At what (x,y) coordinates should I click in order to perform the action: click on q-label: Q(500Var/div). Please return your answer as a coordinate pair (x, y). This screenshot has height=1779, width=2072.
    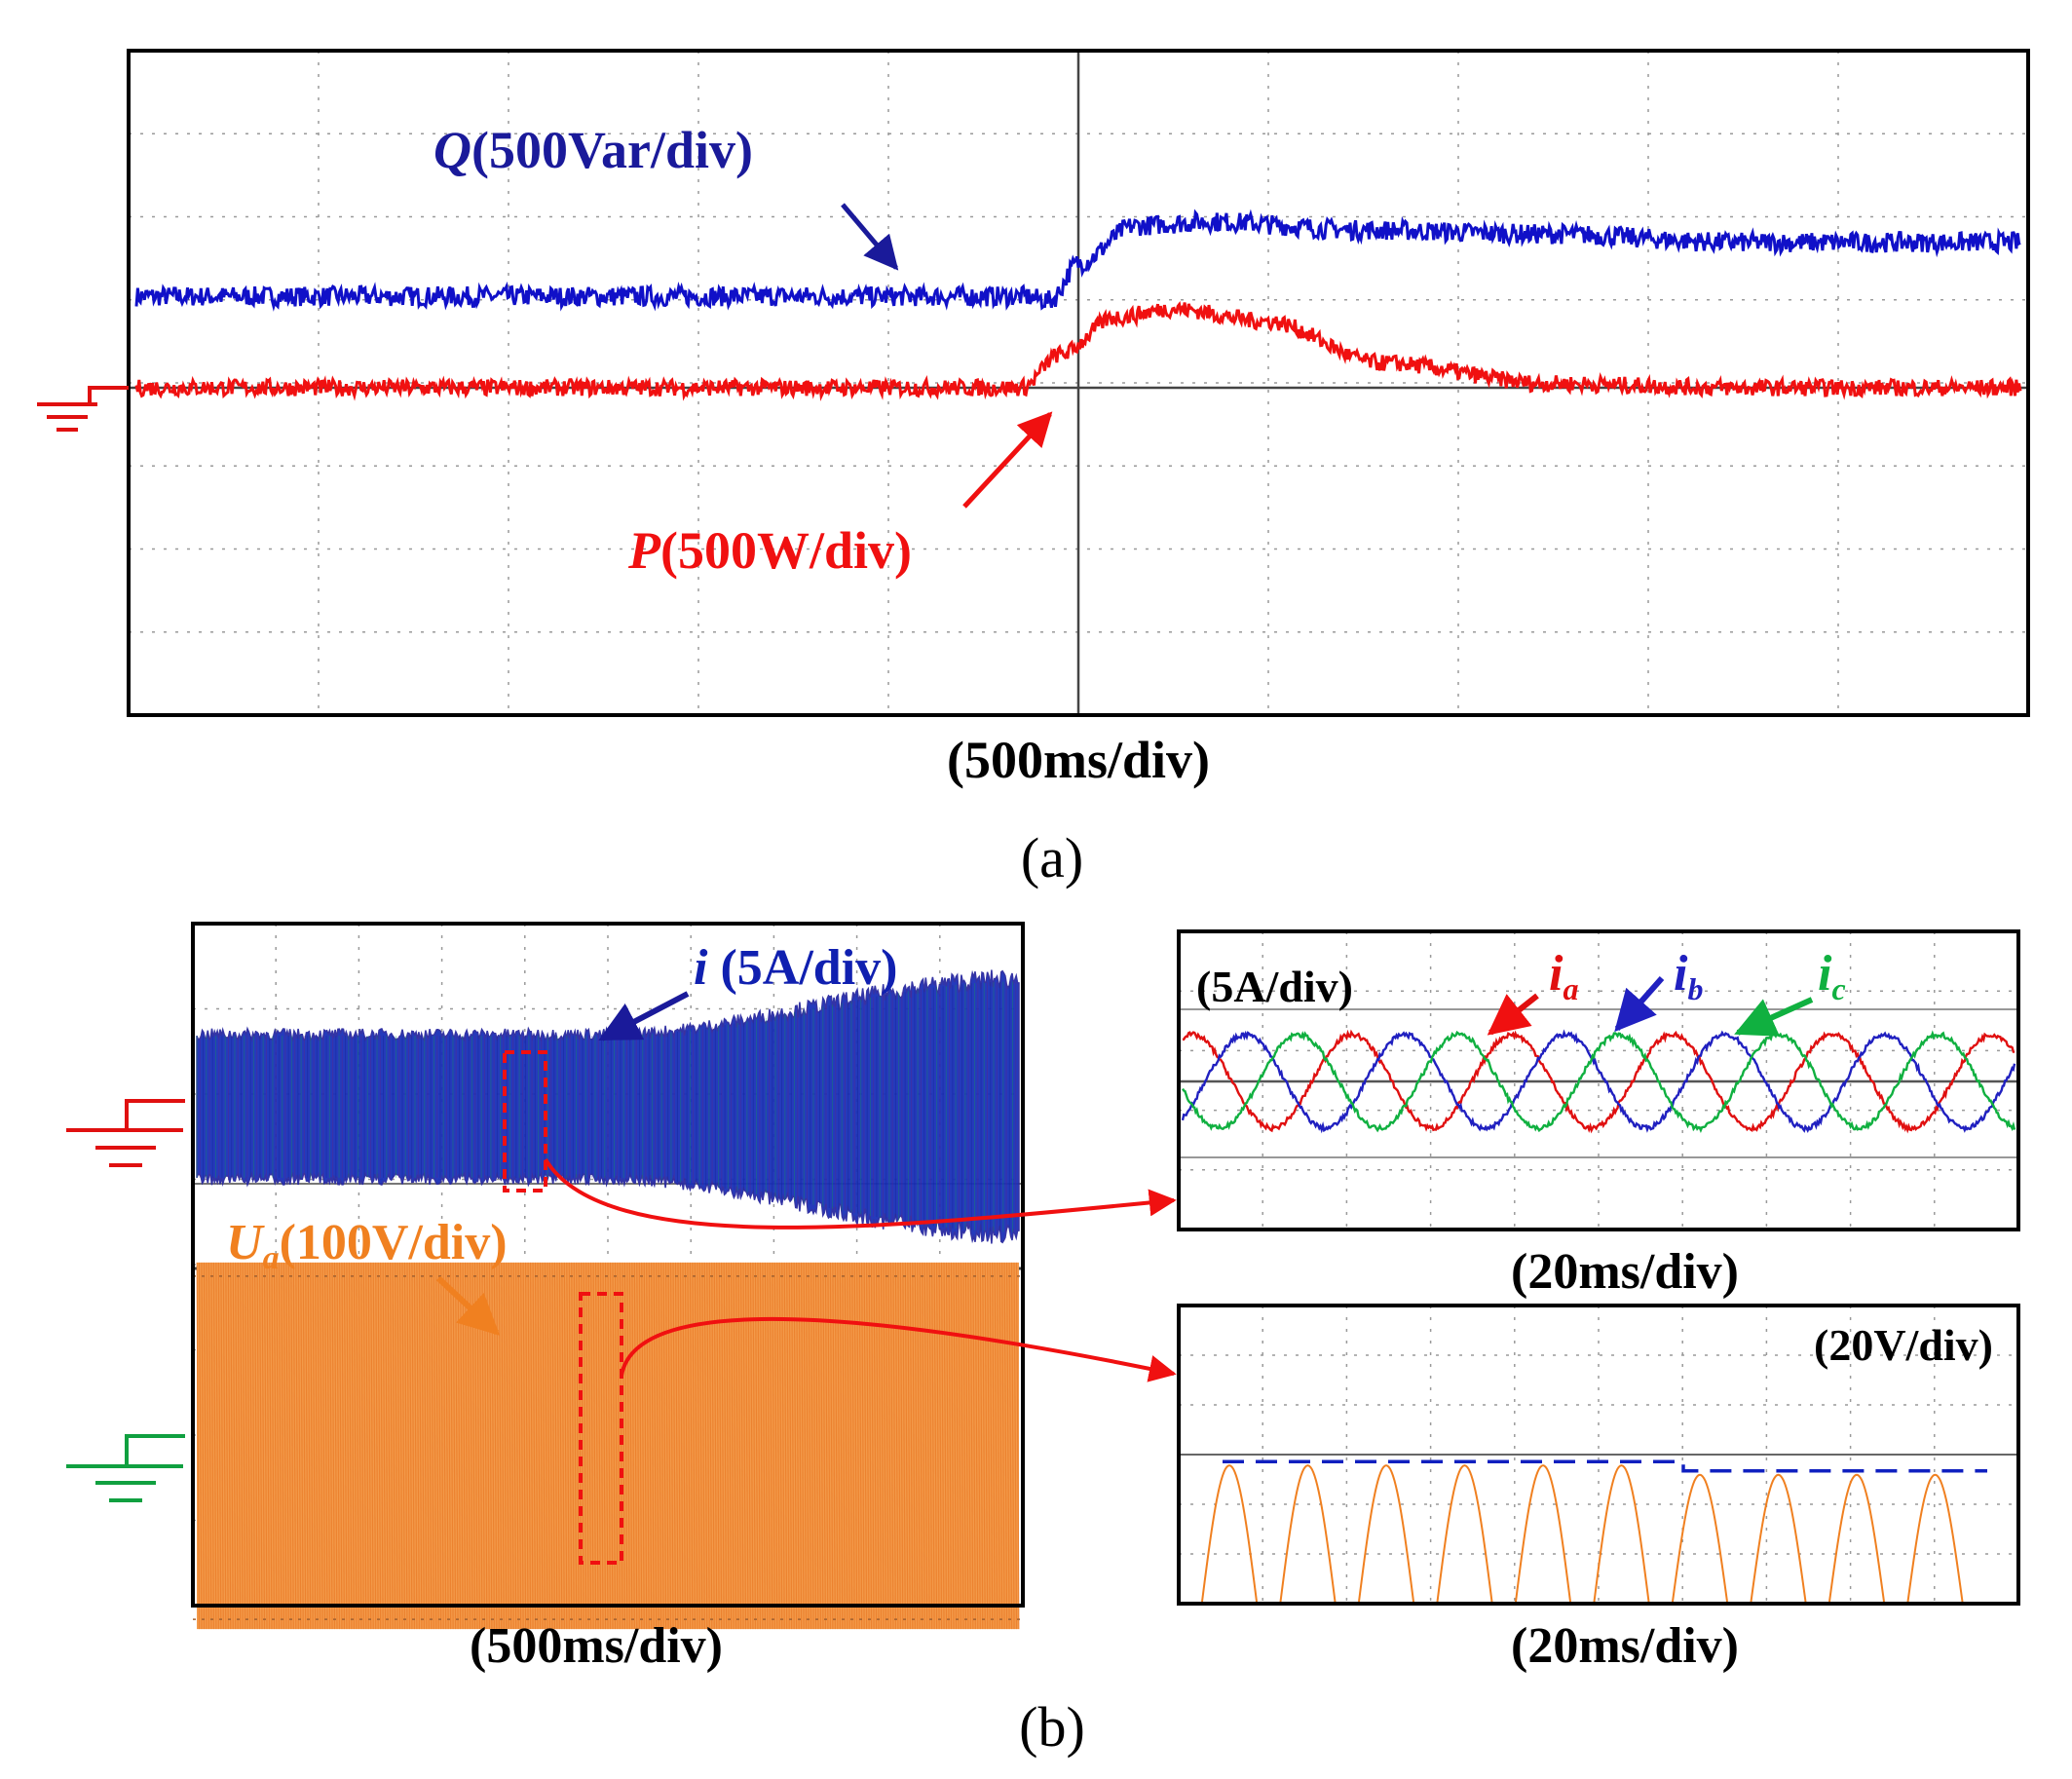
    Looking at the image, I should click on (593, 150).